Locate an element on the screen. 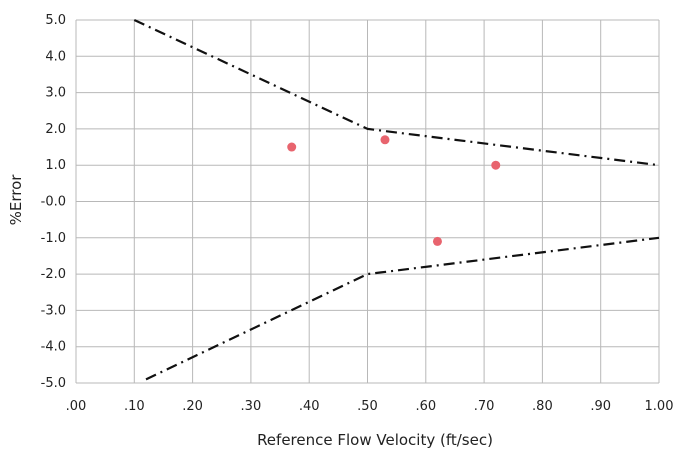  y-tick-label: -4.0 is located at coordinates (53, 347).